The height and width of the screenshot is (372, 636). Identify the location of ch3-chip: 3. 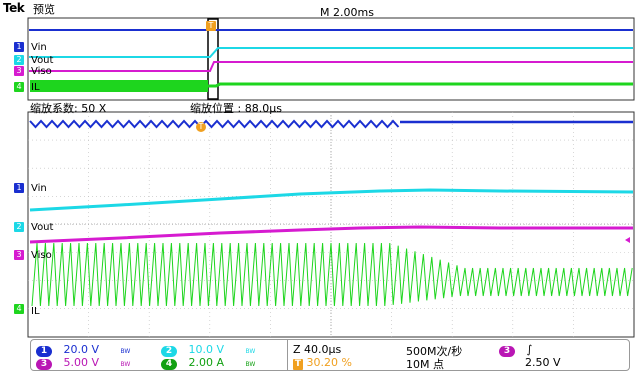
(44, 364).